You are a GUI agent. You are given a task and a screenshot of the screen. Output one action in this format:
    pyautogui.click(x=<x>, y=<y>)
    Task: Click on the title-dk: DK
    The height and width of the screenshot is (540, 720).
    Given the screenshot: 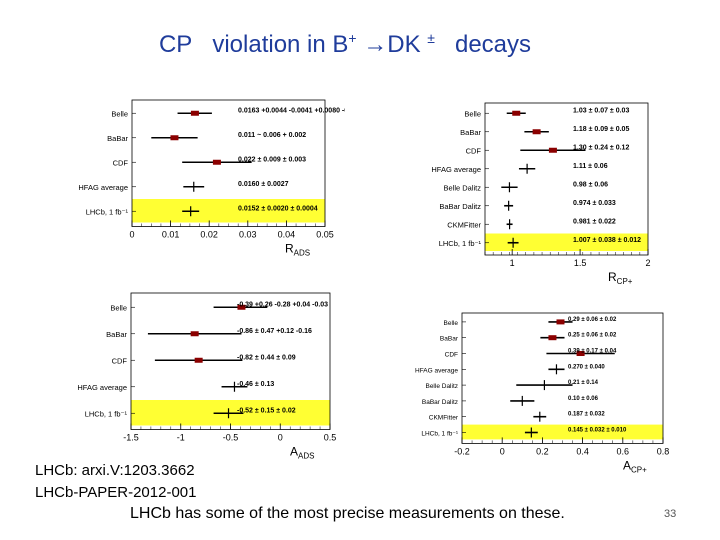 What is the action you would take?
    pyautogui.click(x=404, y=44)
    